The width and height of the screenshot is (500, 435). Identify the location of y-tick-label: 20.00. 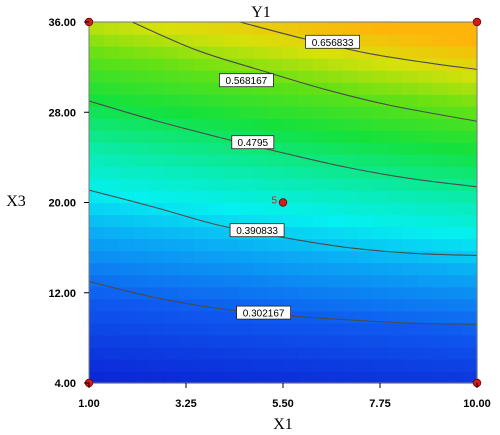
(62, 204).